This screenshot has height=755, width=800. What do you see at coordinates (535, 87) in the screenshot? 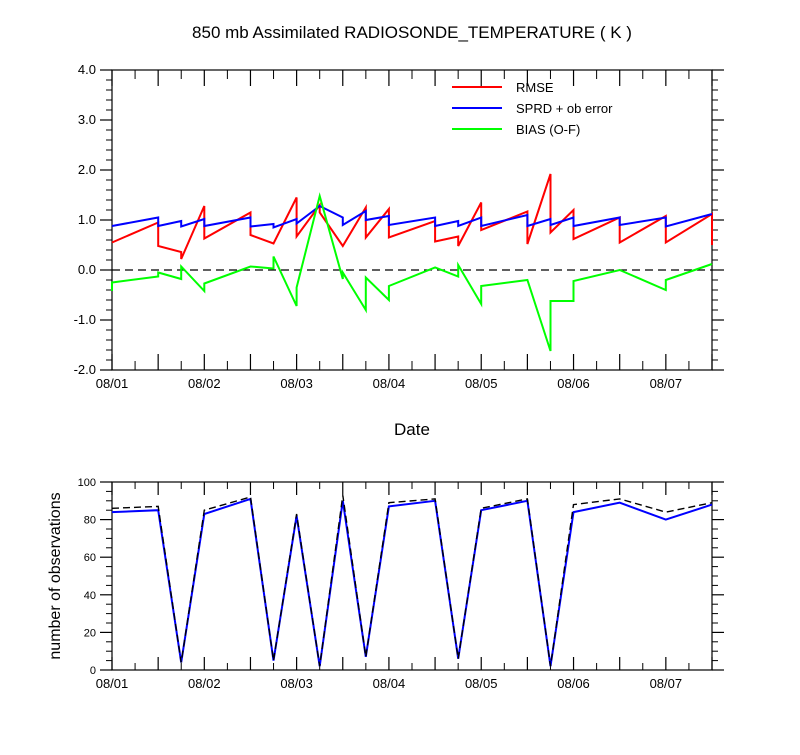
I see `legend-label: RMSE` at bounding box center [535, 87].